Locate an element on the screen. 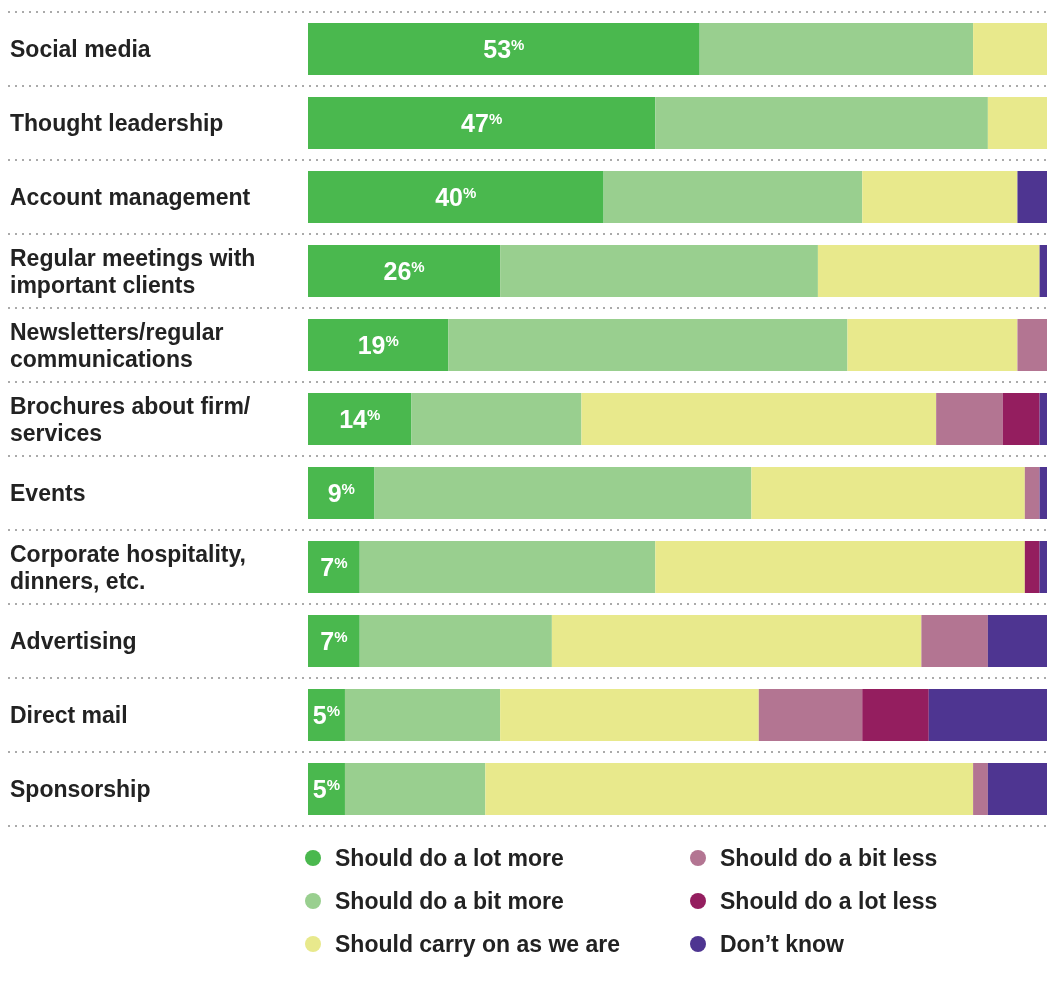 Image resolution: width=1055 pixels, height=989 pixels. legend-label: Should carry on as we are is located at coordinates (478, 944).